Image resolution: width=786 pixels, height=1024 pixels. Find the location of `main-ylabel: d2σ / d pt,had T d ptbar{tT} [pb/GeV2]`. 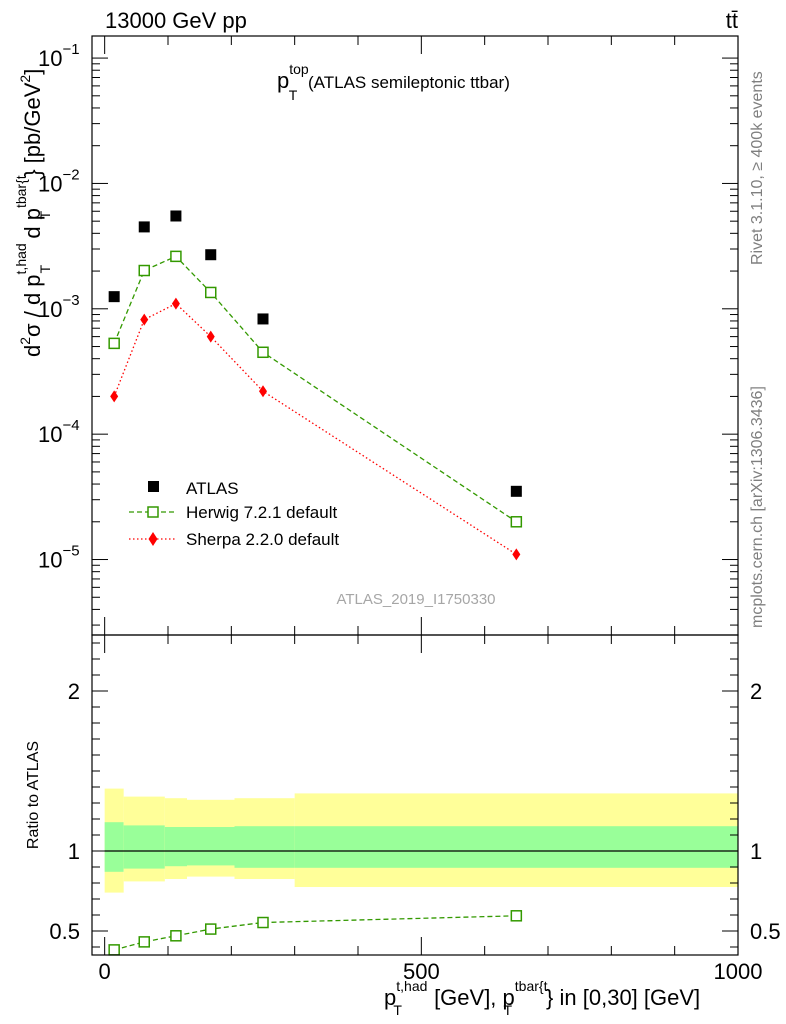

main-ylabel: d2σ / d pt,had T d ptbar{tT} [pb/GeV2] is located at coordinates (33, 213).